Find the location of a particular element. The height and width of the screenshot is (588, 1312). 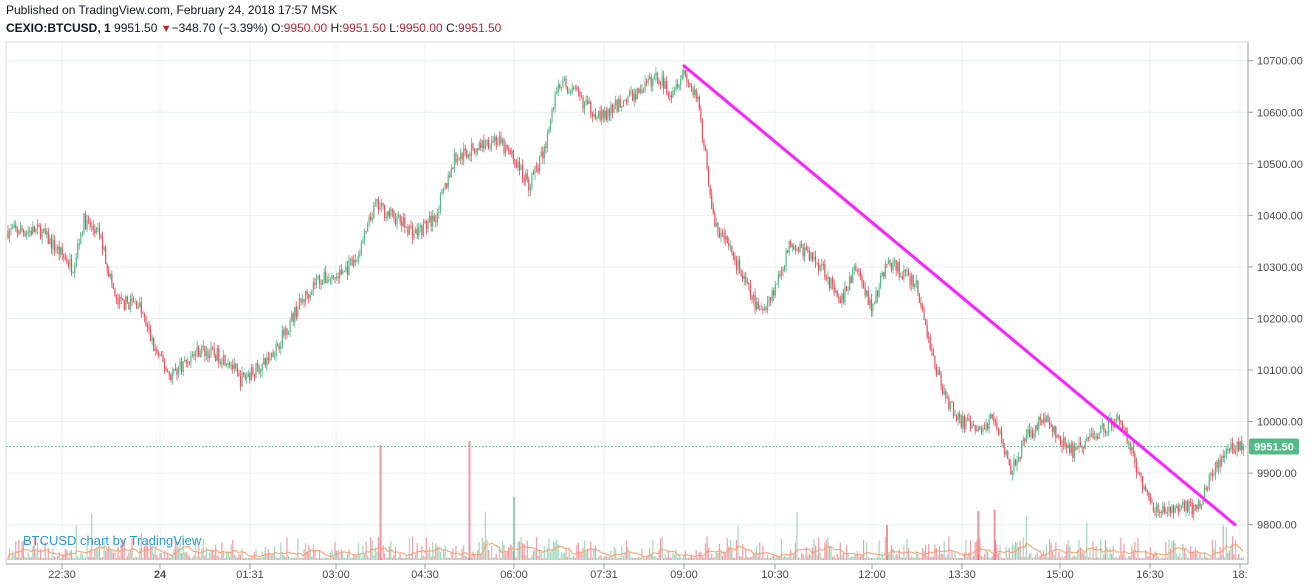

symbol-label: CEXIO:BTCUSD, 1 is located at coordinates (58, 28).